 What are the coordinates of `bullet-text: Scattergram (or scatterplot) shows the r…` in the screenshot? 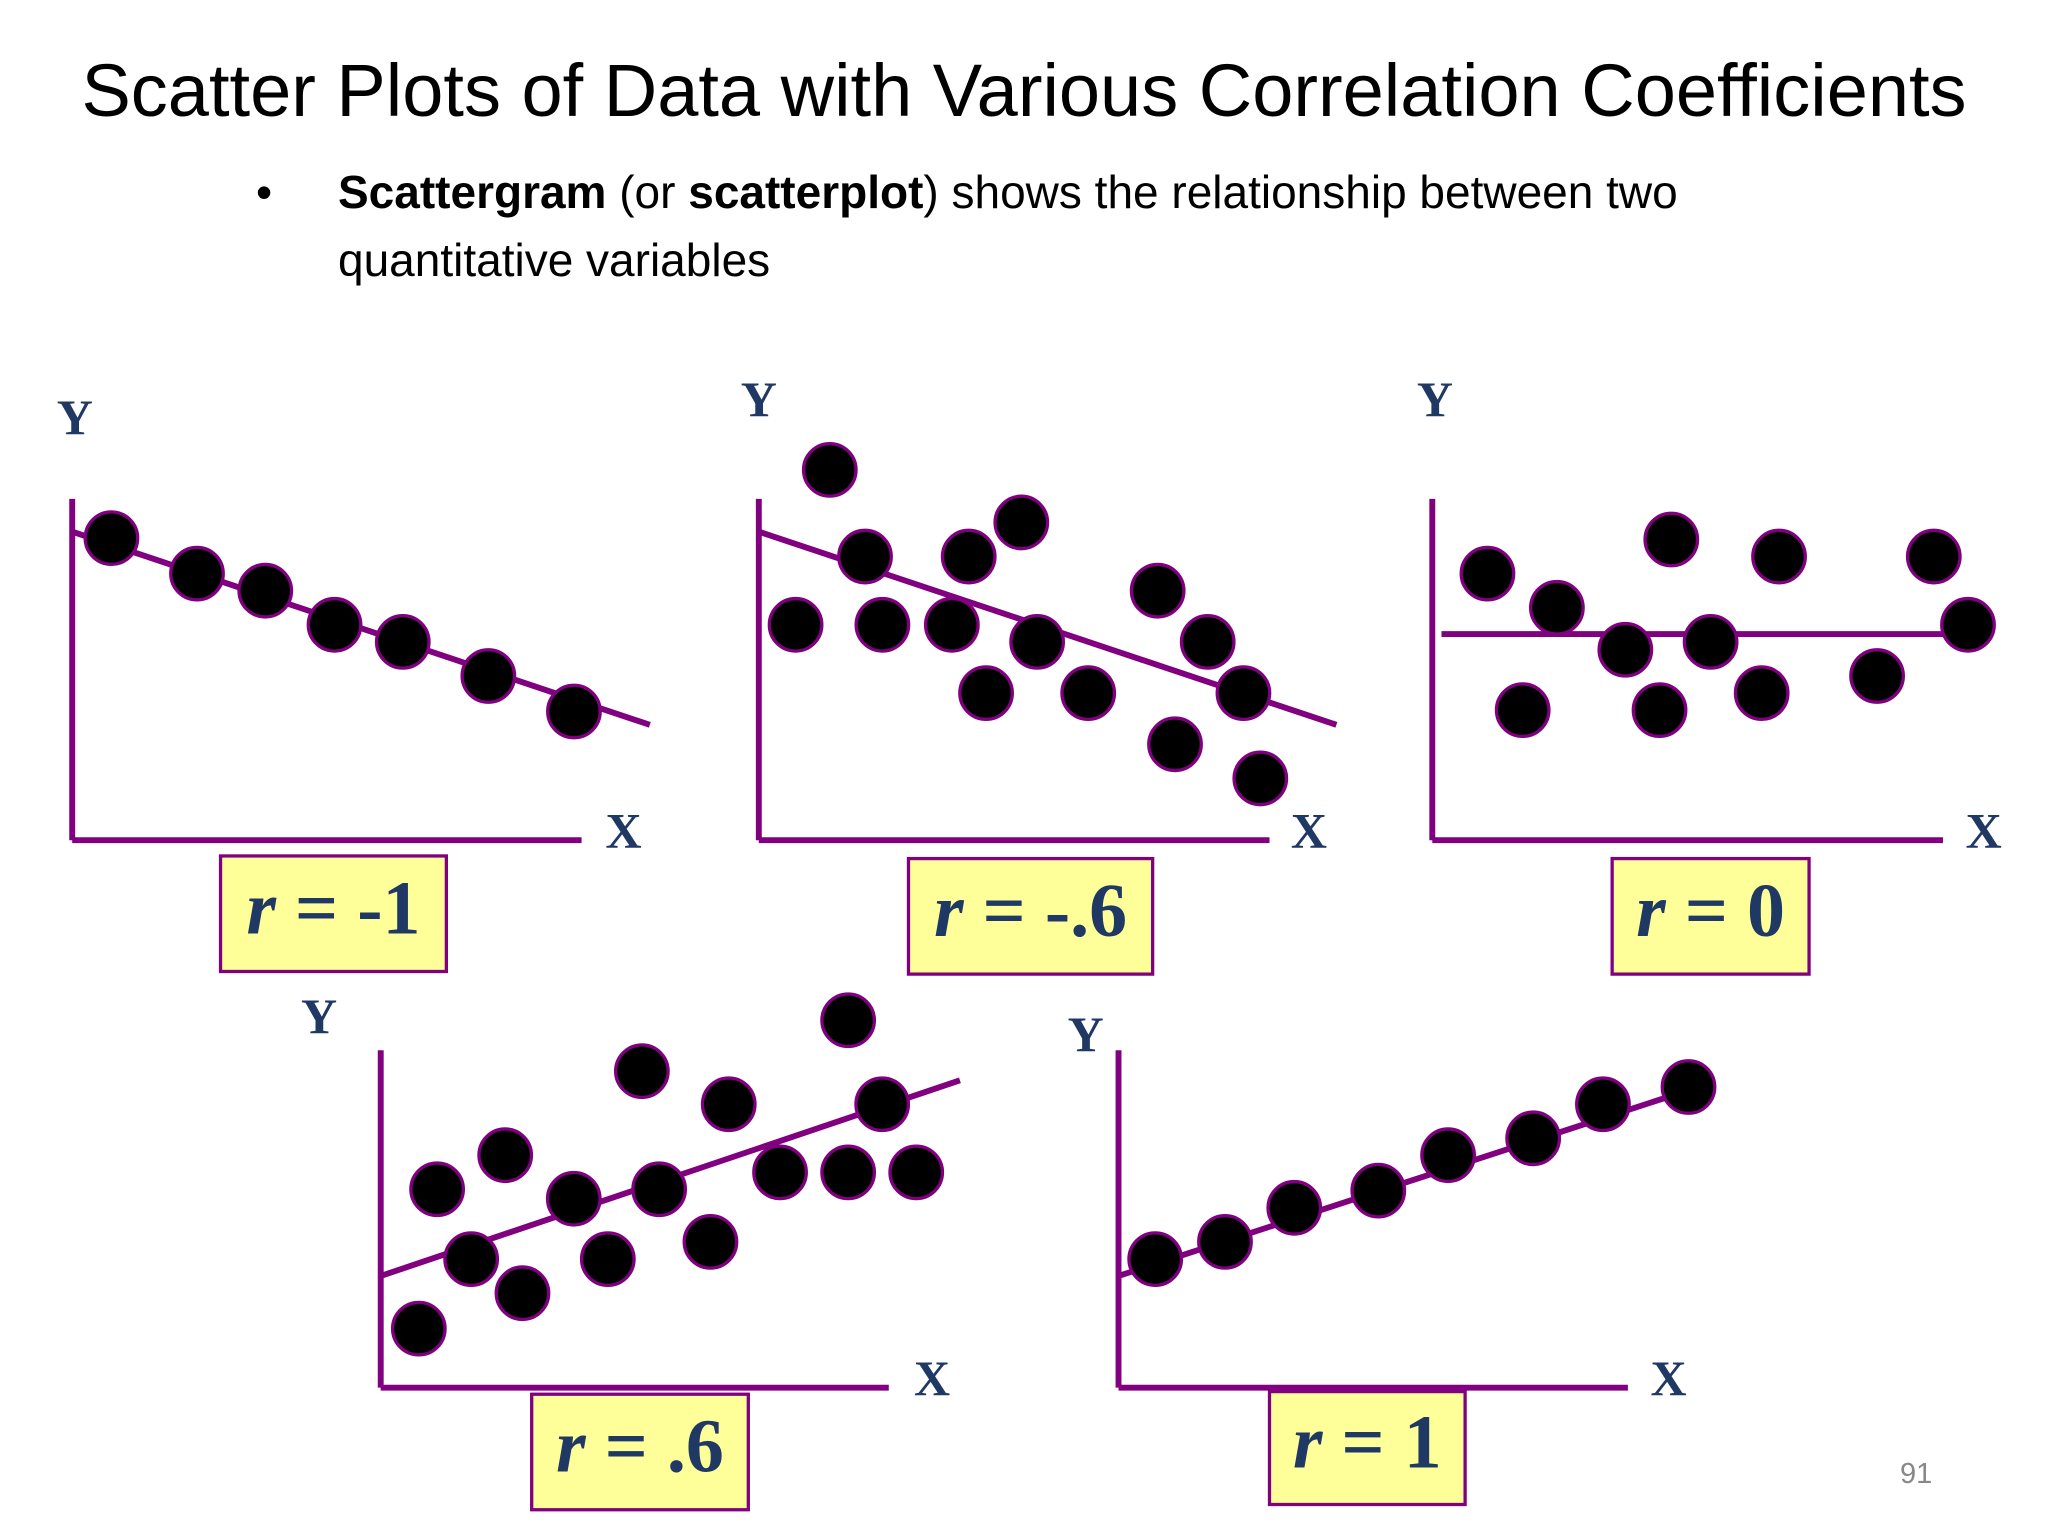 It's located at (1088, 226).